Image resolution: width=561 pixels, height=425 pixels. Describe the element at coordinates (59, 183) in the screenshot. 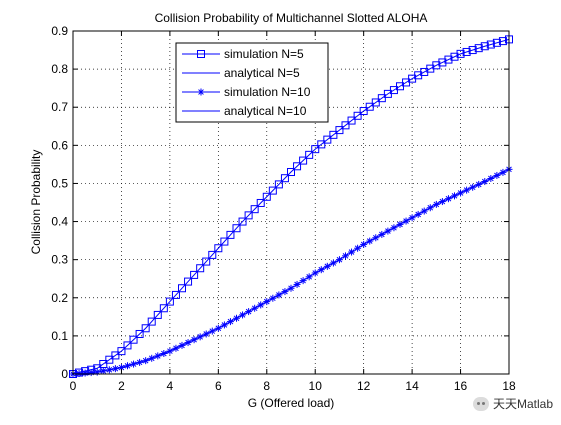

I see `y-tick-label: 0.5` at that location.